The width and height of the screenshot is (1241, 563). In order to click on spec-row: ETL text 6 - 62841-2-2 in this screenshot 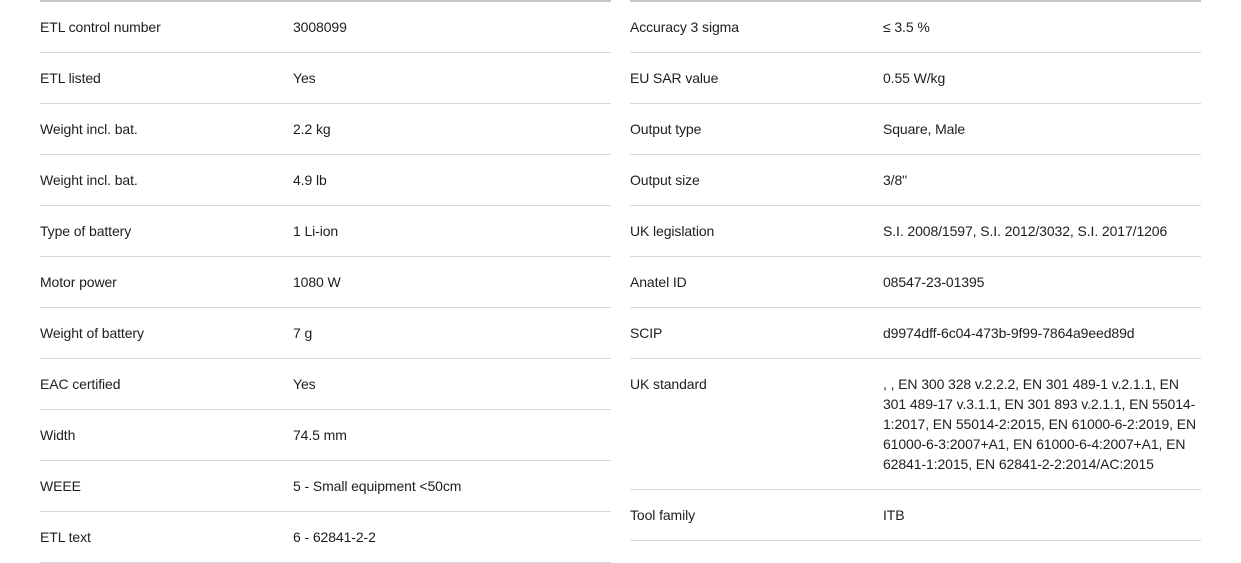, I will do `click(325, 537)`.